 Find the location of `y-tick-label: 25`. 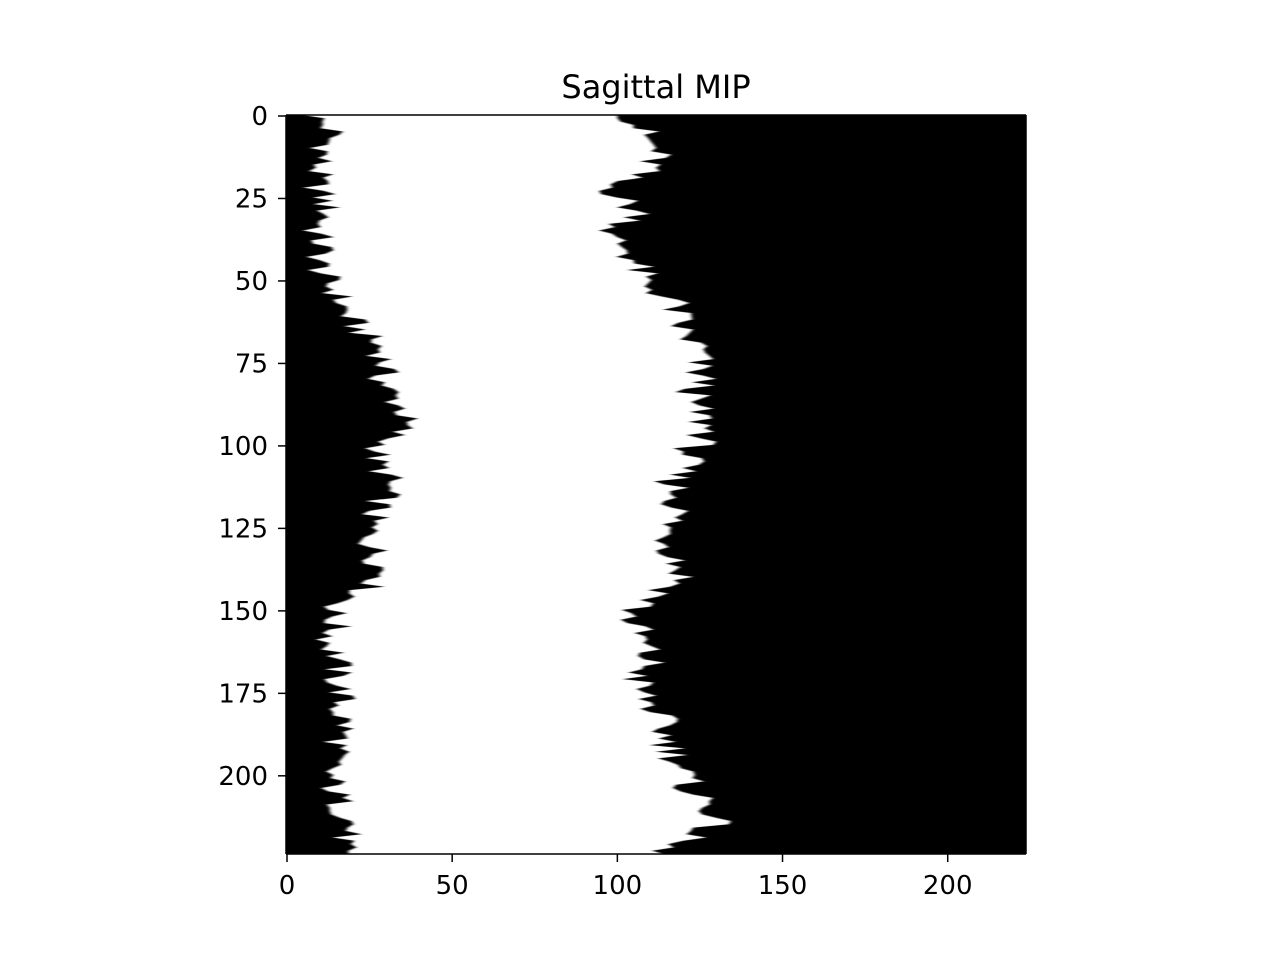

y-tick-label: 25 is located at coordinates (251, 199).